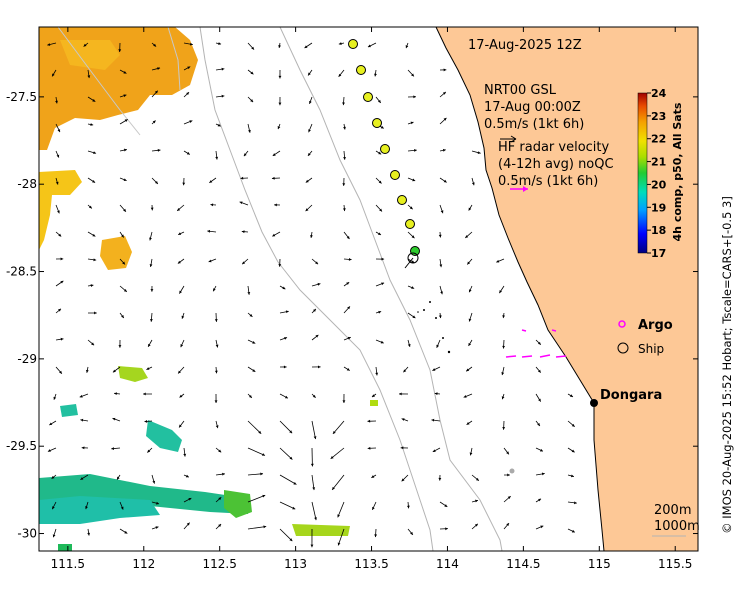  I want to click on grey-marker, so click(512, 471).